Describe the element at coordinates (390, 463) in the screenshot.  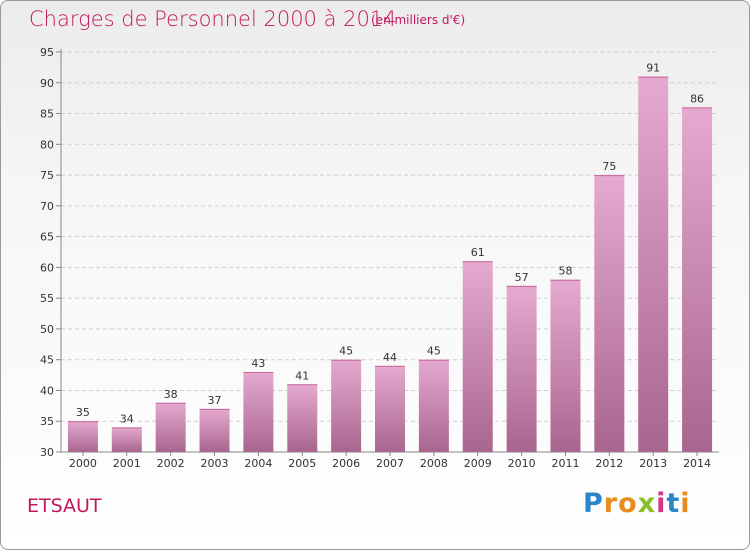
I see `x-tick-label-2007: 2007` at that location.